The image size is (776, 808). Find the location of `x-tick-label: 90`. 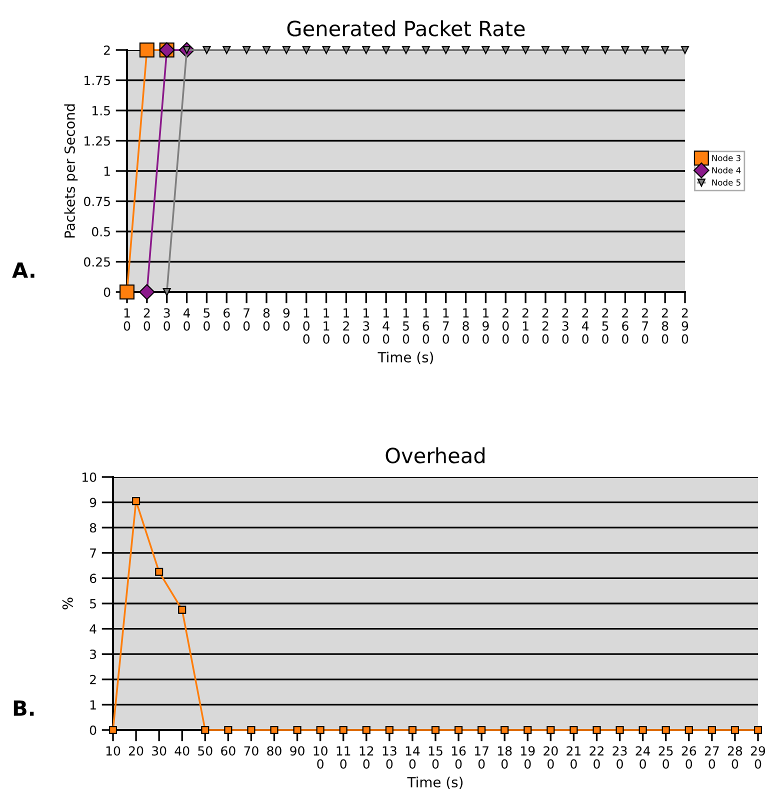

x-tick-label: 90 is located at coordinates (297, 751).